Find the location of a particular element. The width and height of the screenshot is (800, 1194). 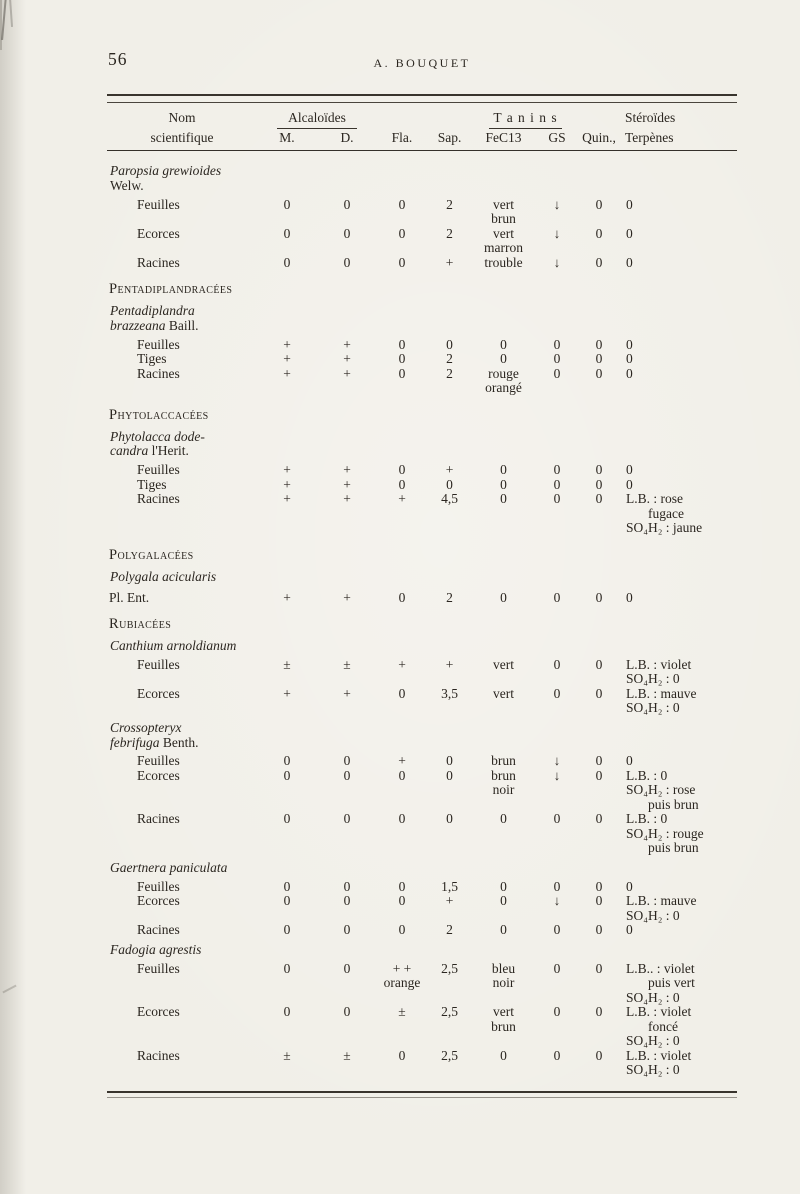

header-col-fla: Fla. is located at coordinates (402, 137).